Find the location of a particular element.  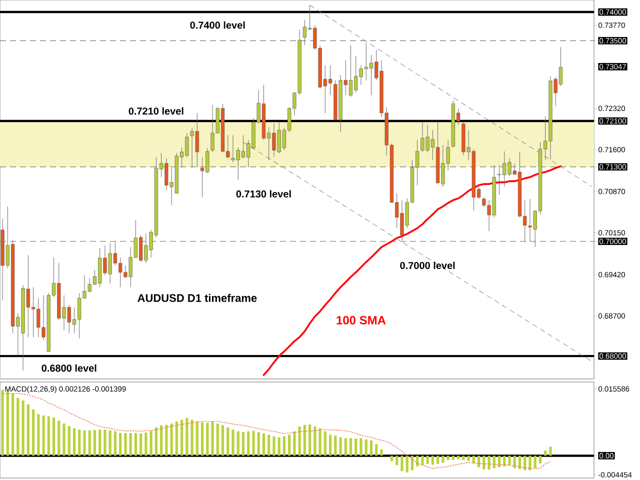

ref-line-label: 0.7400 level is located at coordinates (217, 25).